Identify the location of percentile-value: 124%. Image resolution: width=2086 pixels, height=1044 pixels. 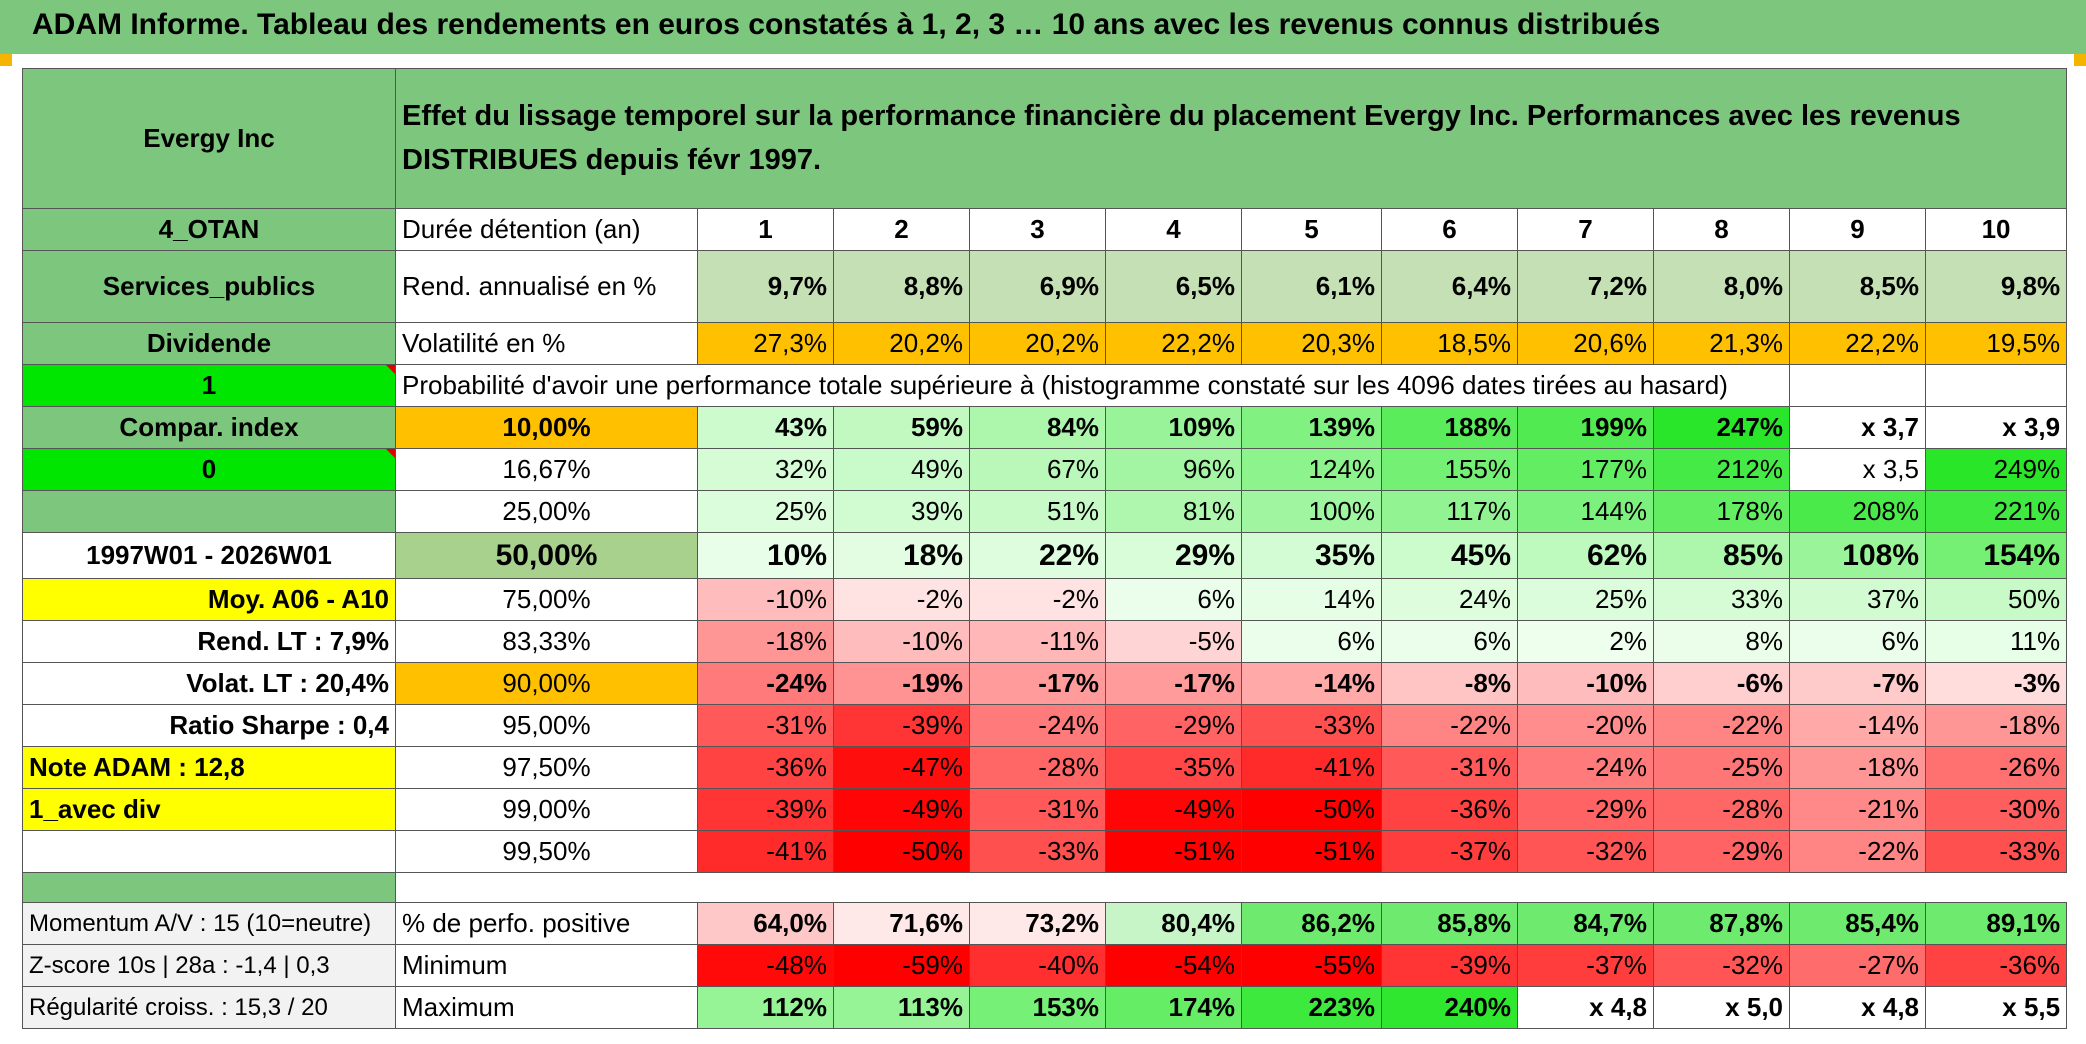
(1311, 469).